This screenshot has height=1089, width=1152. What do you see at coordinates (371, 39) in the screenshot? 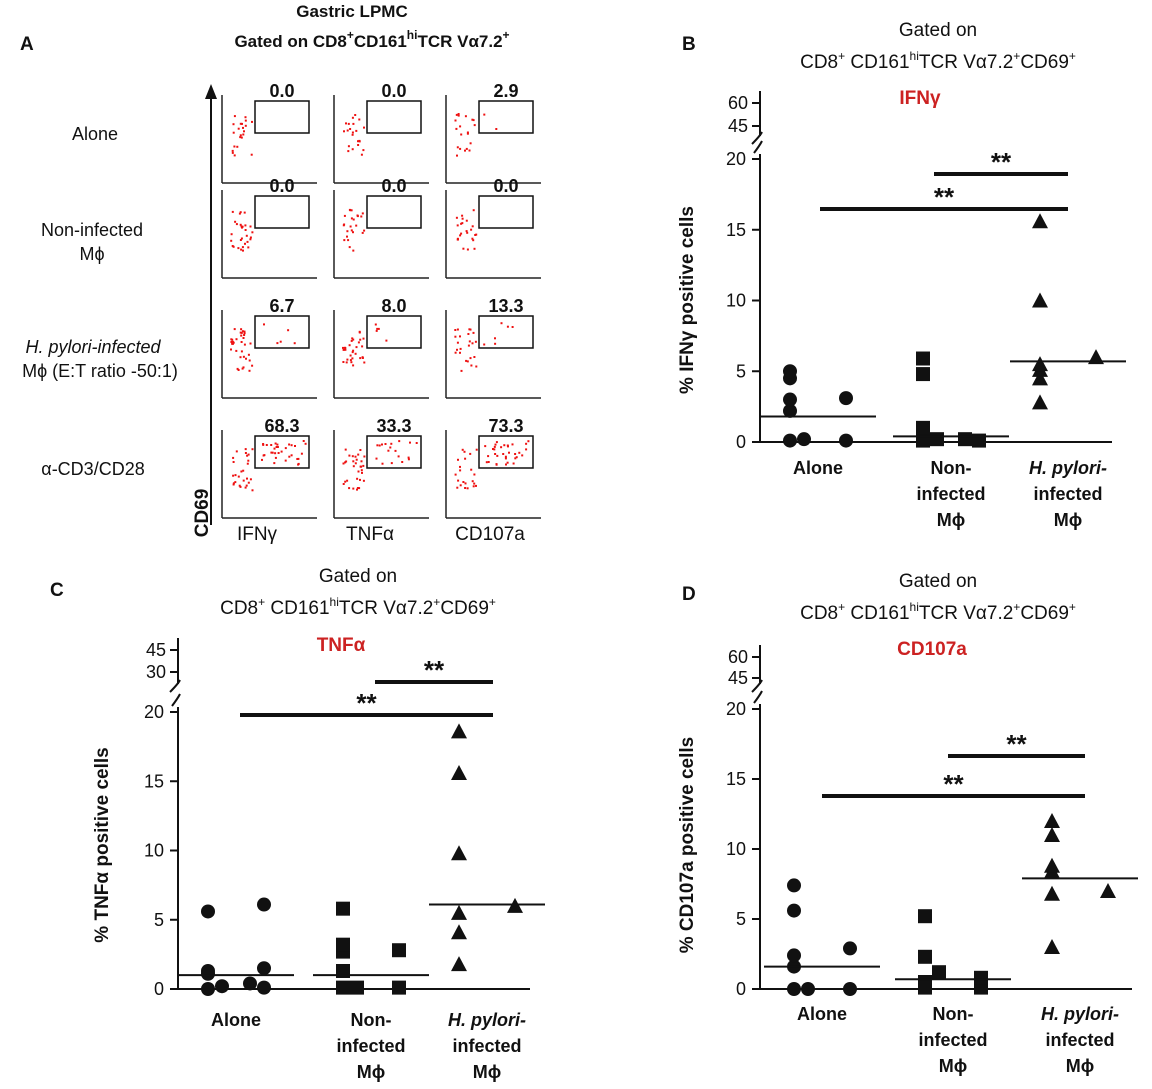
I see `panel-a-gate: Gated on CD8+CD161hiTCR Vα7.2+` at bounding box center [371, 39].